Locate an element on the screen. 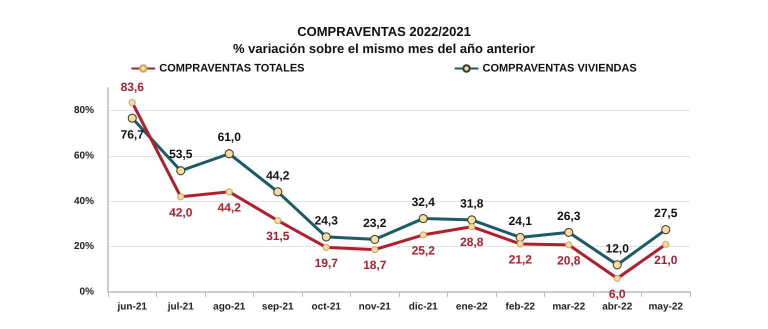 The width and height of the screenshot is (768, 329). x-tick-label: feb-22 is located at coordinates (521, 307).